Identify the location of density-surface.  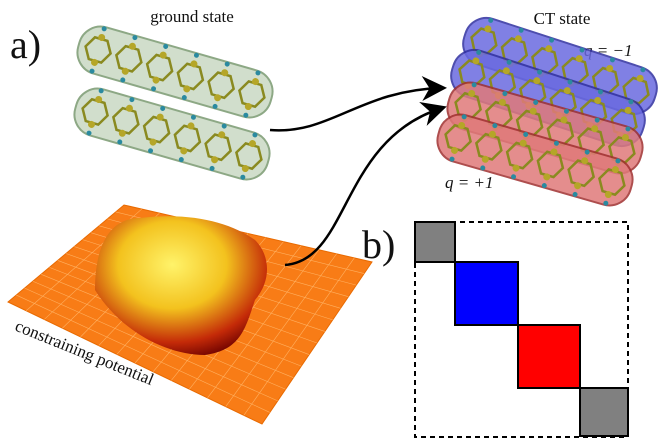
(175, 72).